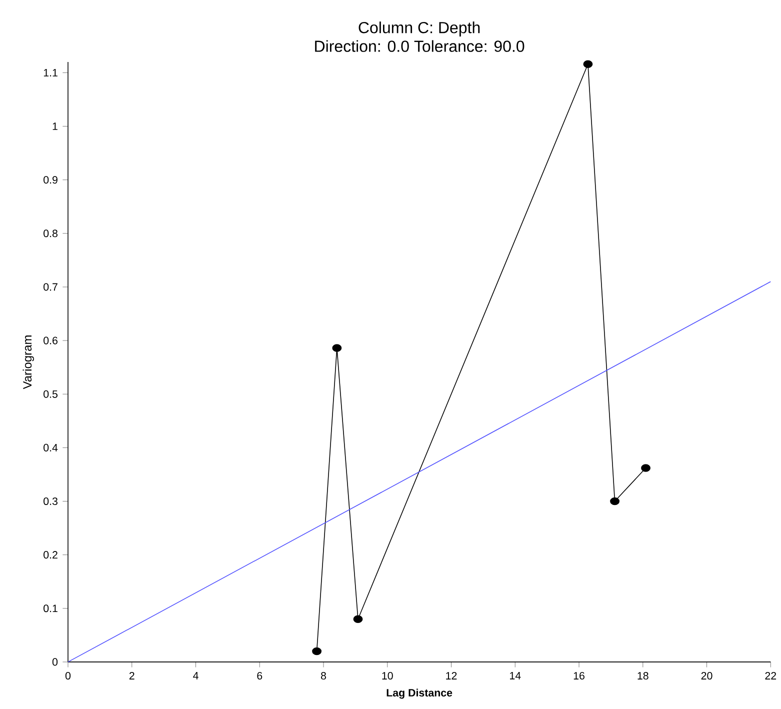 This screenshot has width=781, height=709. What do you see at coordinates (387, 676) in the screenshot?
I see `x-tick-label: 10` at bounding box center [387, 676].